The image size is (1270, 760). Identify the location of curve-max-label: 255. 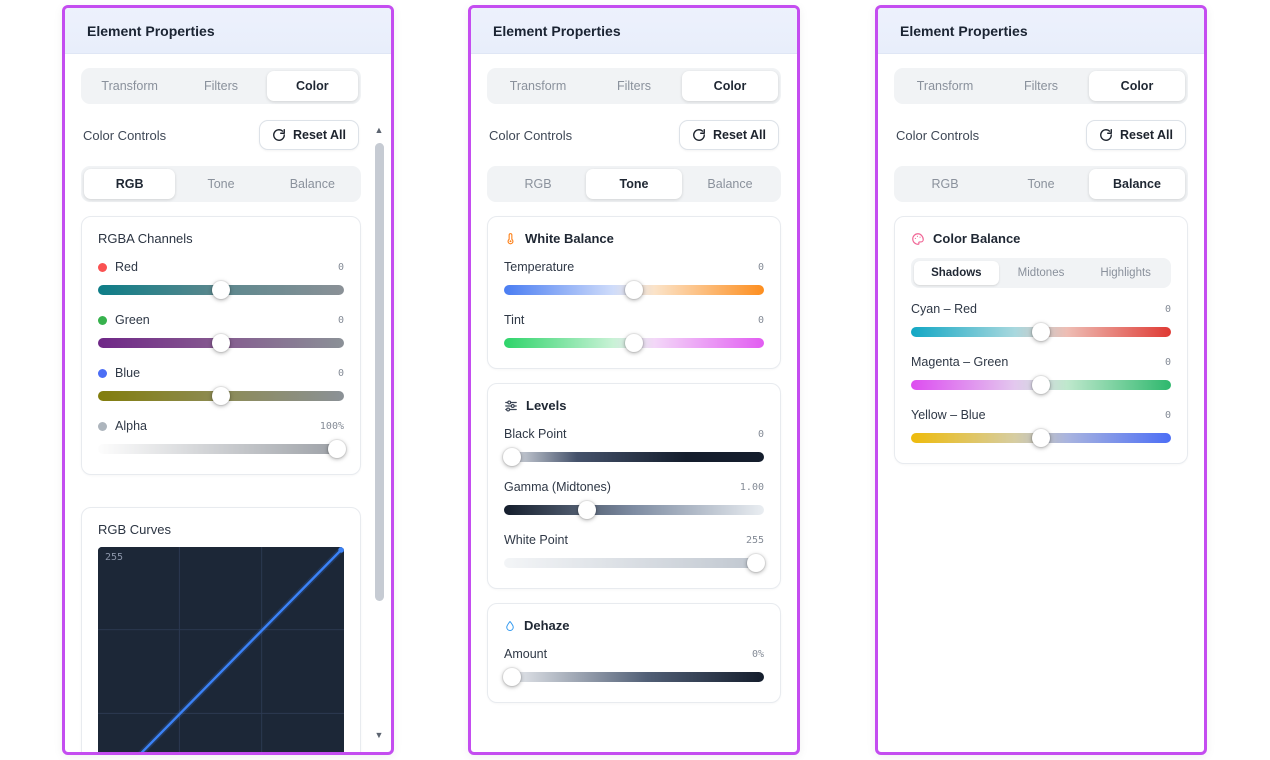
(114, 557).